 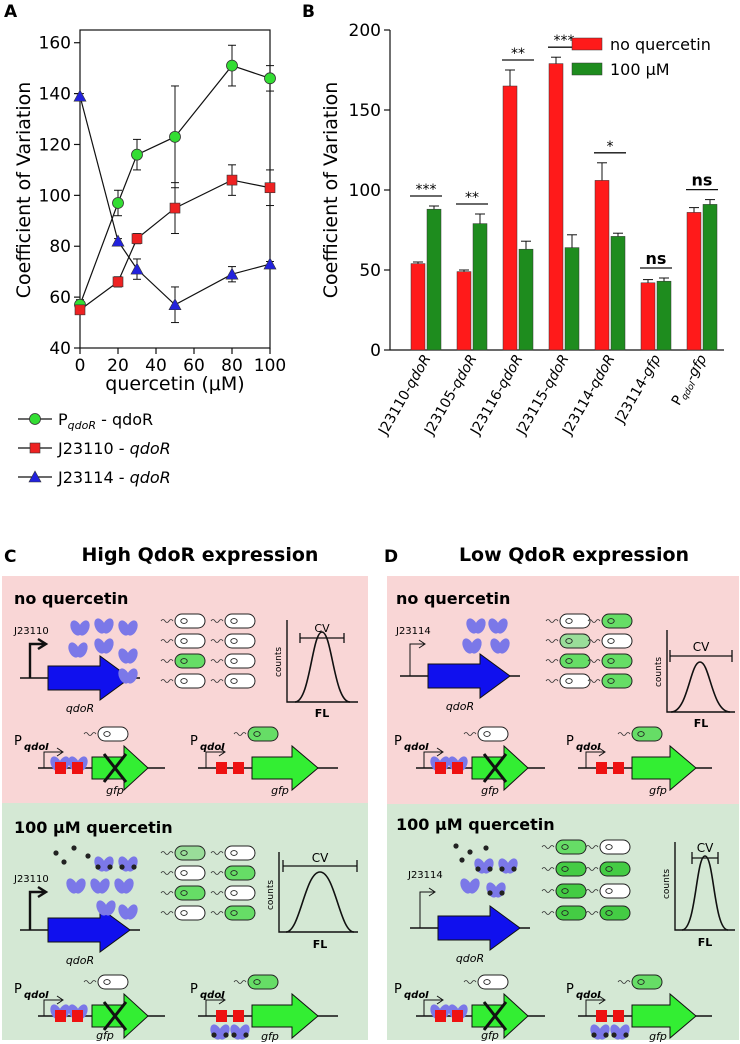 I want to click on d-top-promoter: J23114, so click(x=413, y=631).